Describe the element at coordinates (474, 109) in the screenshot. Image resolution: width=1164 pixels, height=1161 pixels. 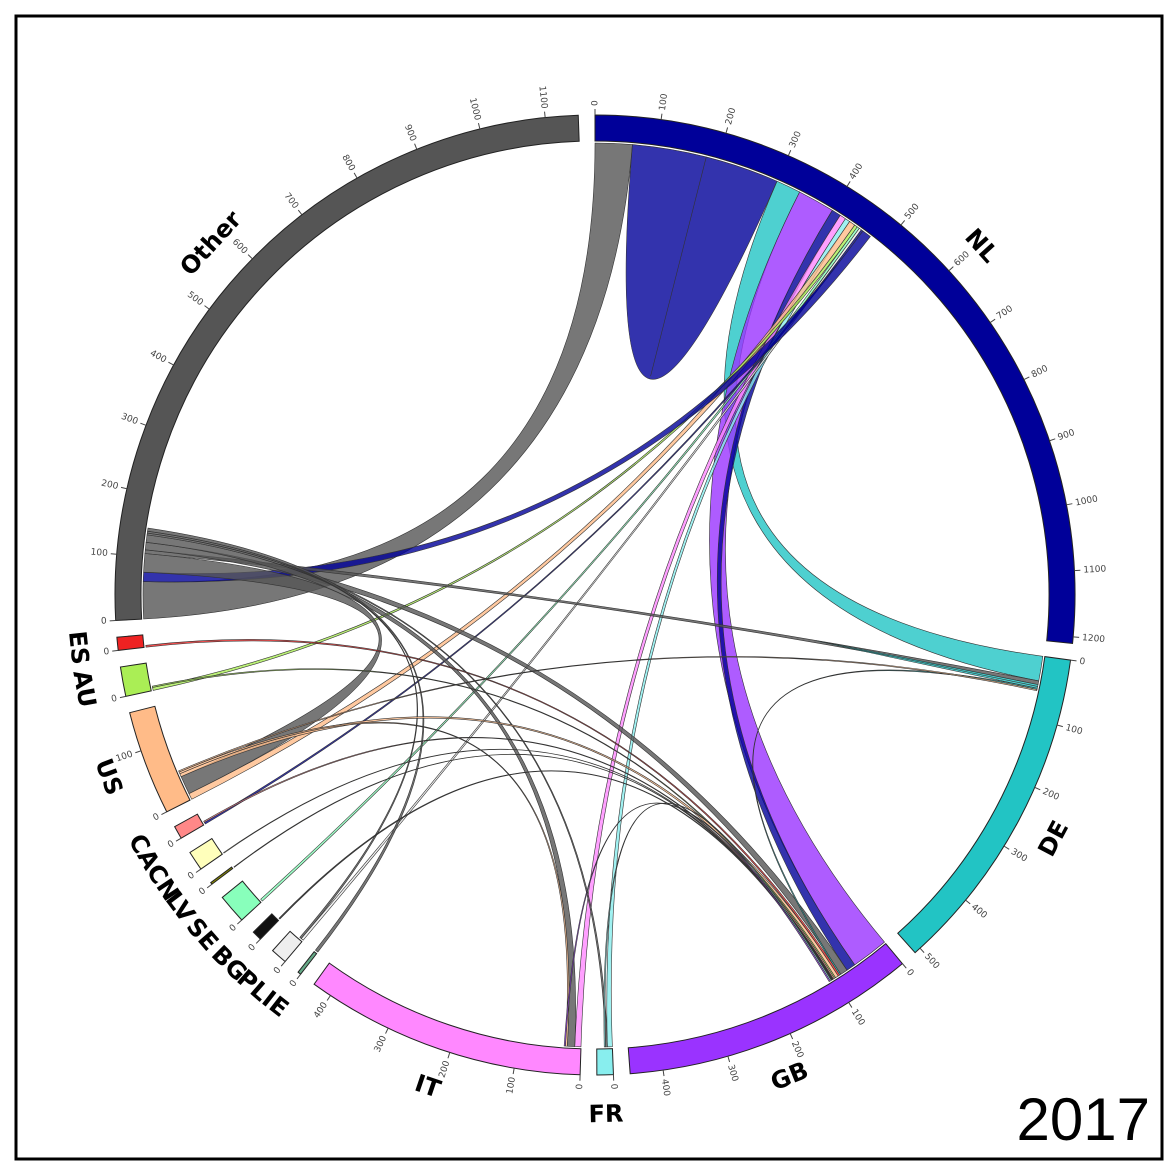
I see `tick-label: 1000` at that location.